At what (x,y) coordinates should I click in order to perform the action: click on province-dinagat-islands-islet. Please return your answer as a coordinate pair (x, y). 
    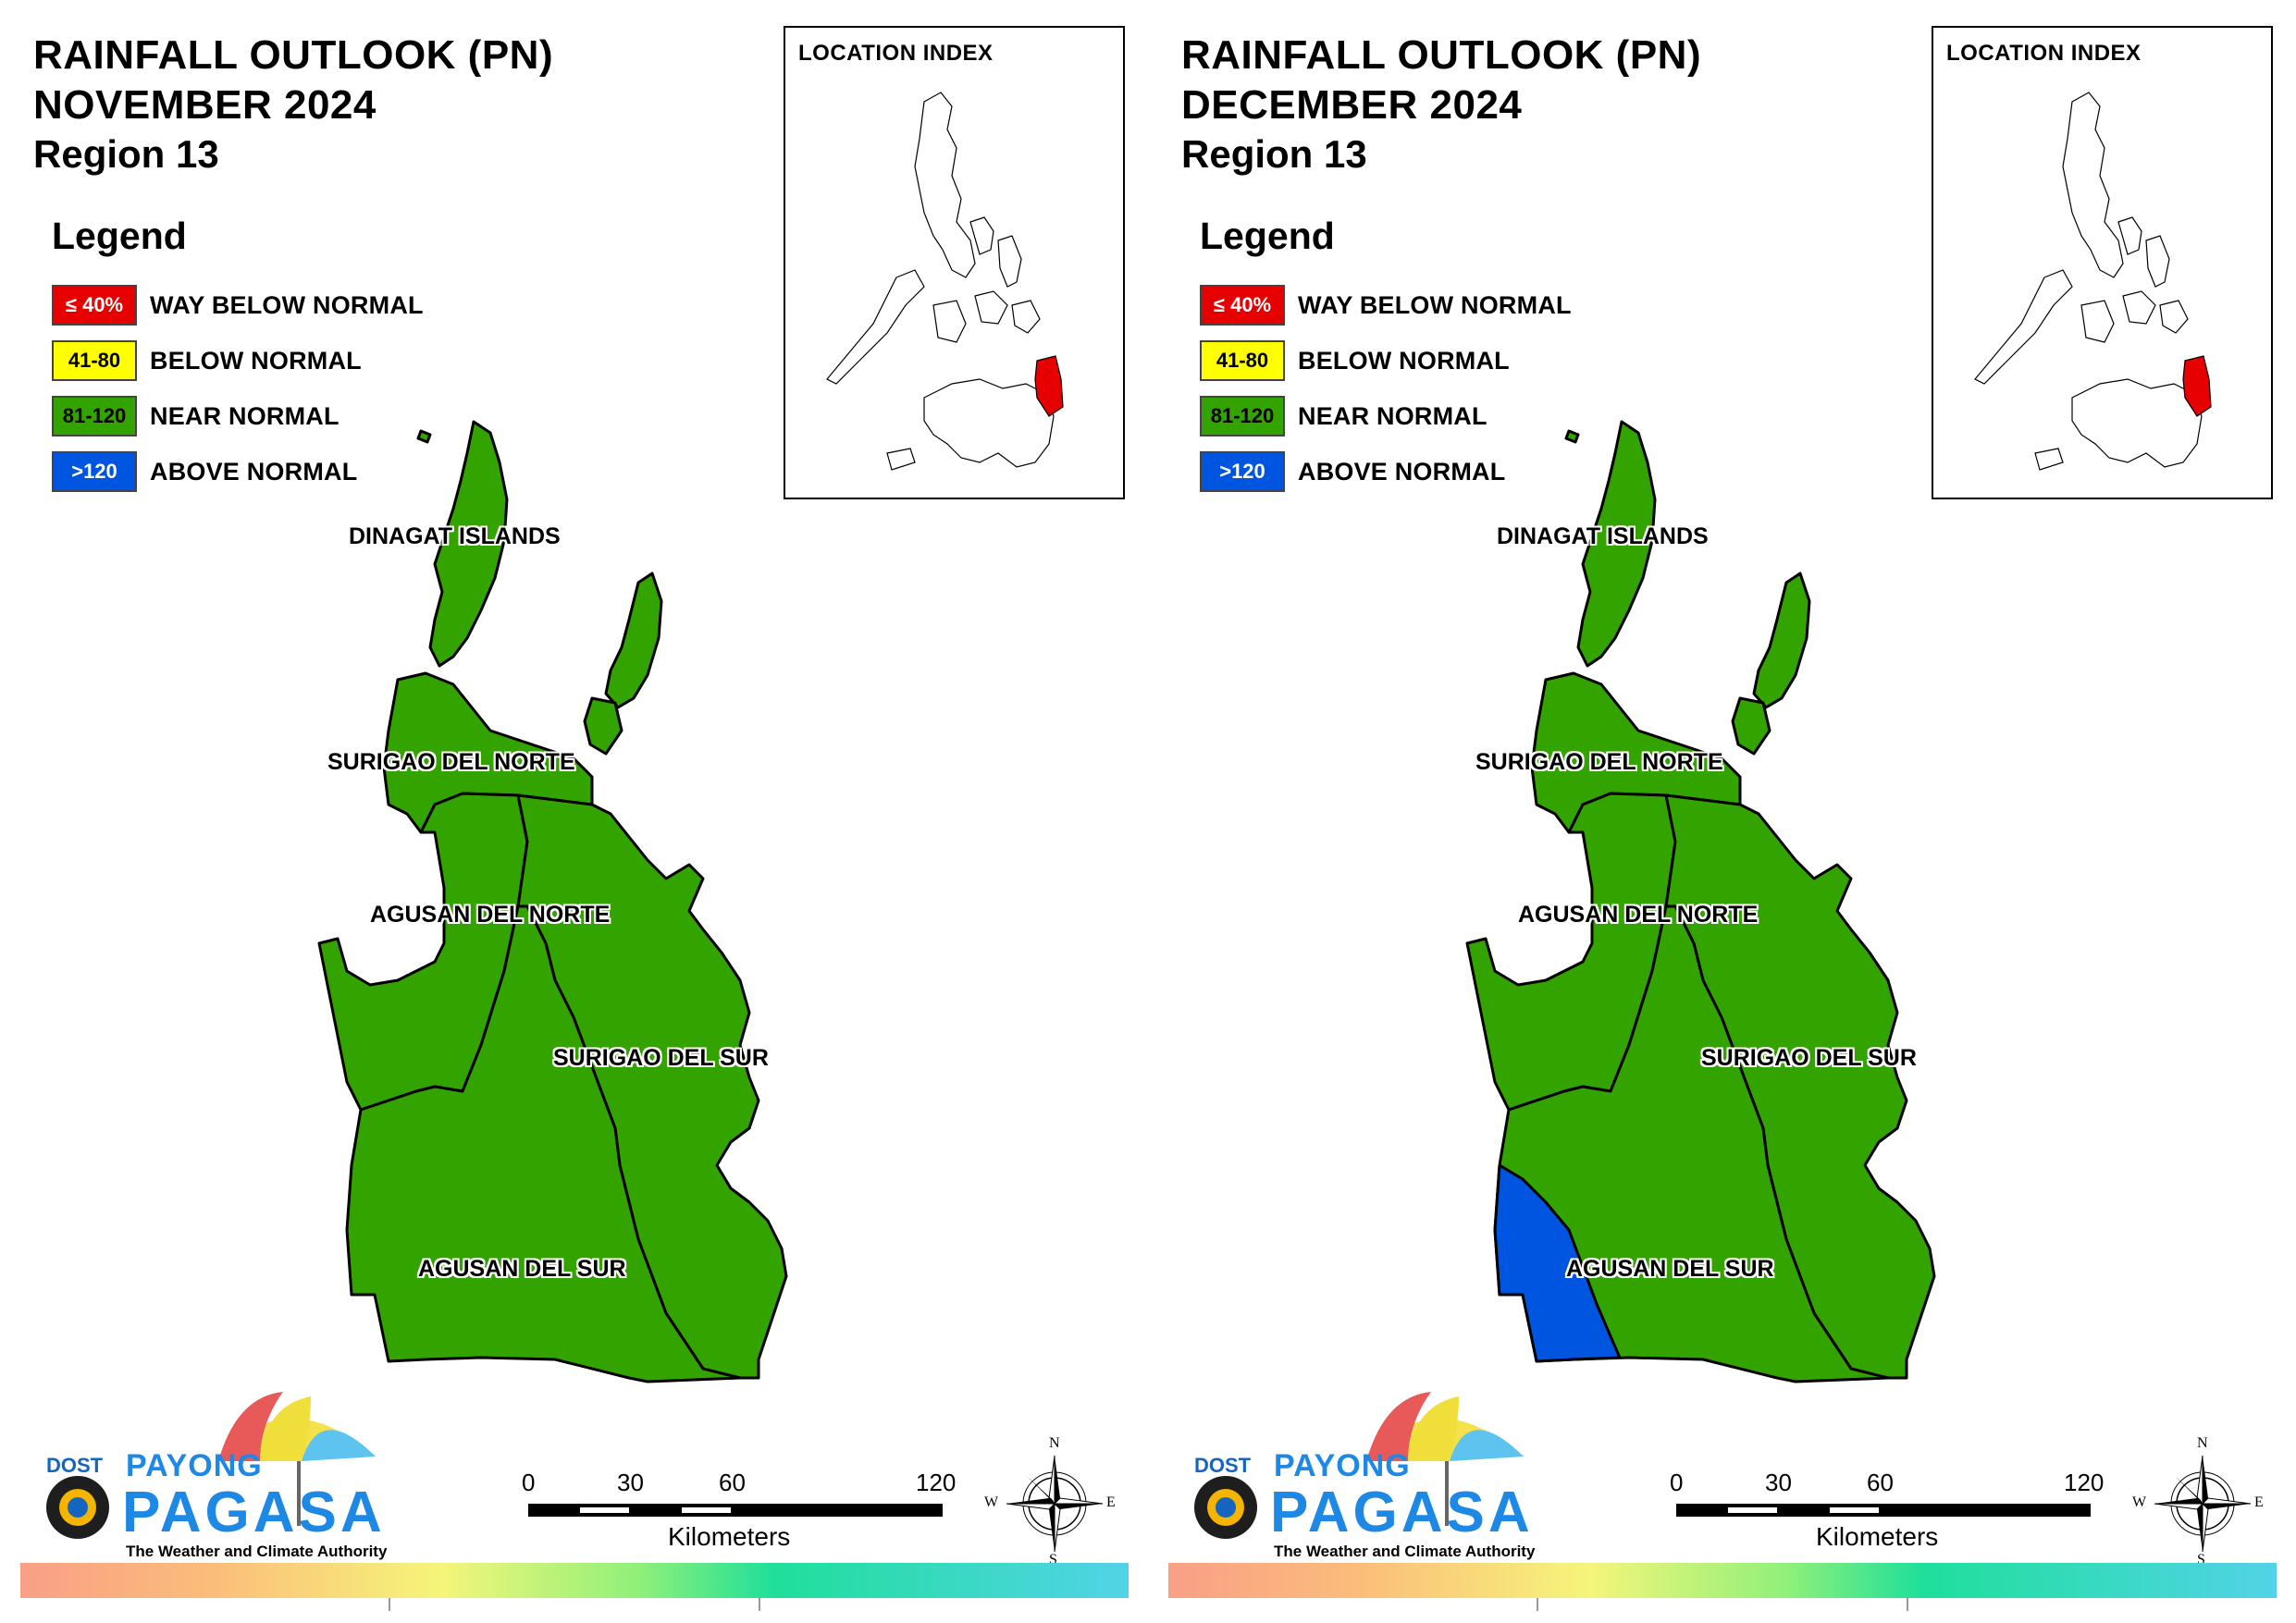
    Looking at the image, I should click on (424, 436).